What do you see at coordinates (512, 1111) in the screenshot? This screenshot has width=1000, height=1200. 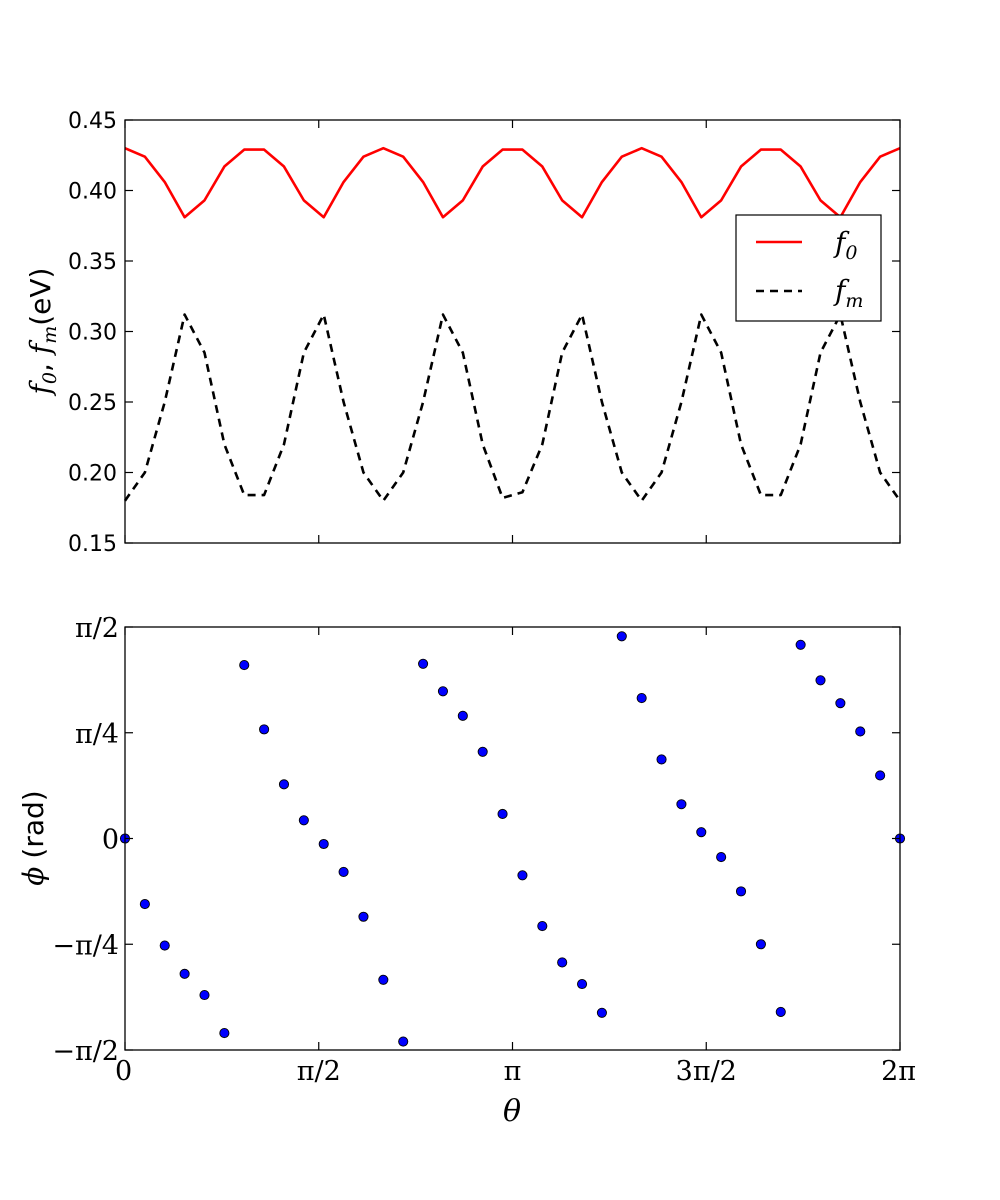 I see `bottom-x-axis-label: θ` at bounding box center [512, 1111].